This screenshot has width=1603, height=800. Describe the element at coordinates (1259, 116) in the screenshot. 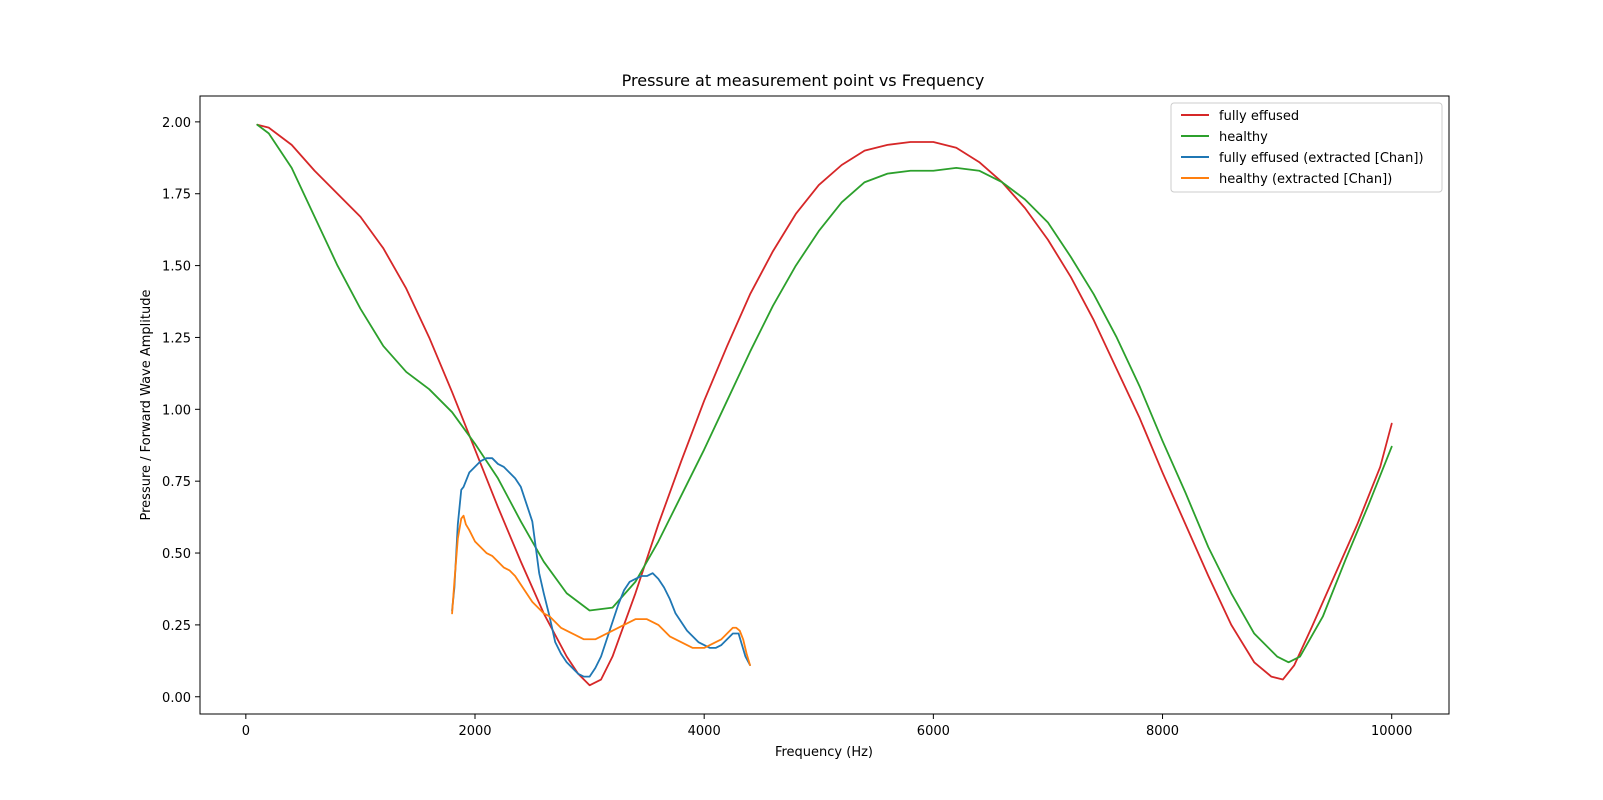

I see `legend-label-0: fully effused` at that location.